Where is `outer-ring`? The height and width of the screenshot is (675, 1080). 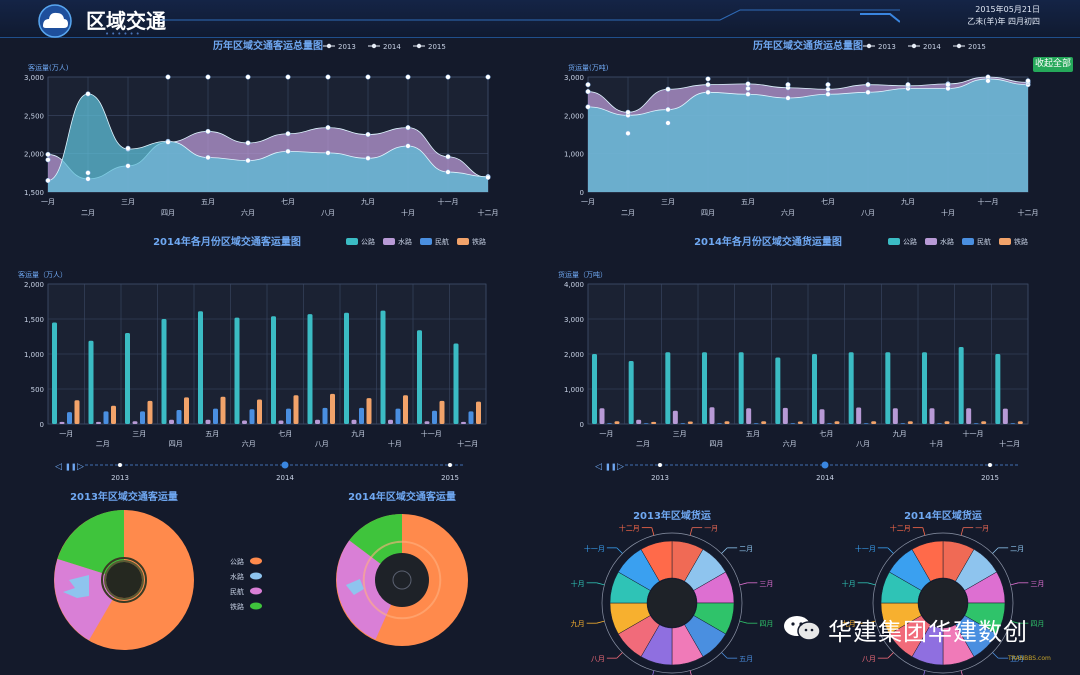 outer-ring is located at coordinates (672, 603).